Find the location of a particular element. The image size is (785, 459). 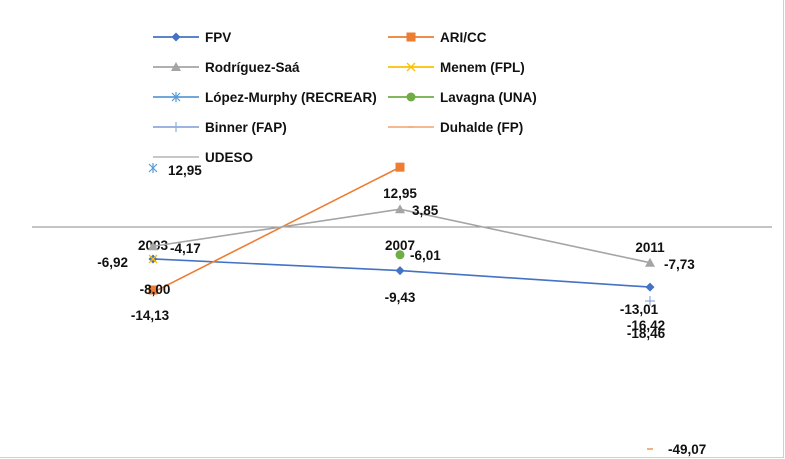

data-label-binner-fap-2011: -18,46 is located at coordinates (646, 333).